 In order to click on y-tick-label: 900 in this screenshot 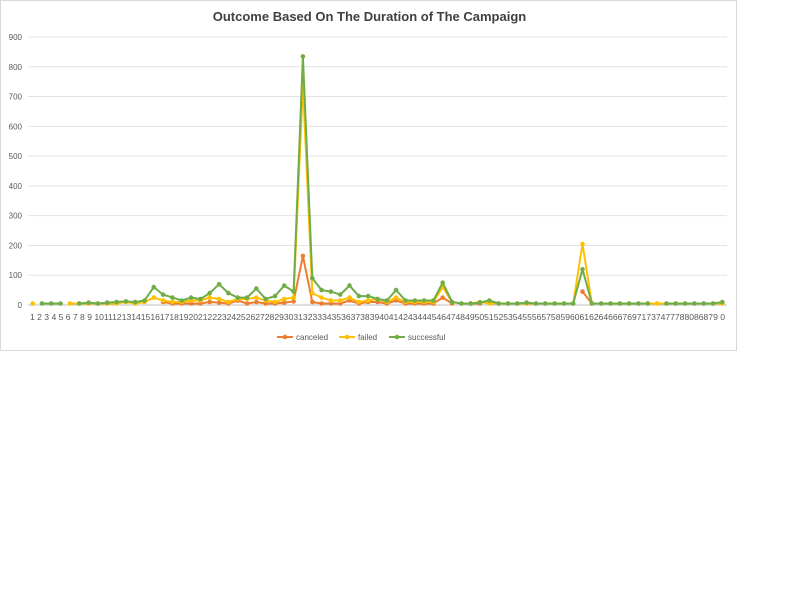, I will do `click(16, 37)`.